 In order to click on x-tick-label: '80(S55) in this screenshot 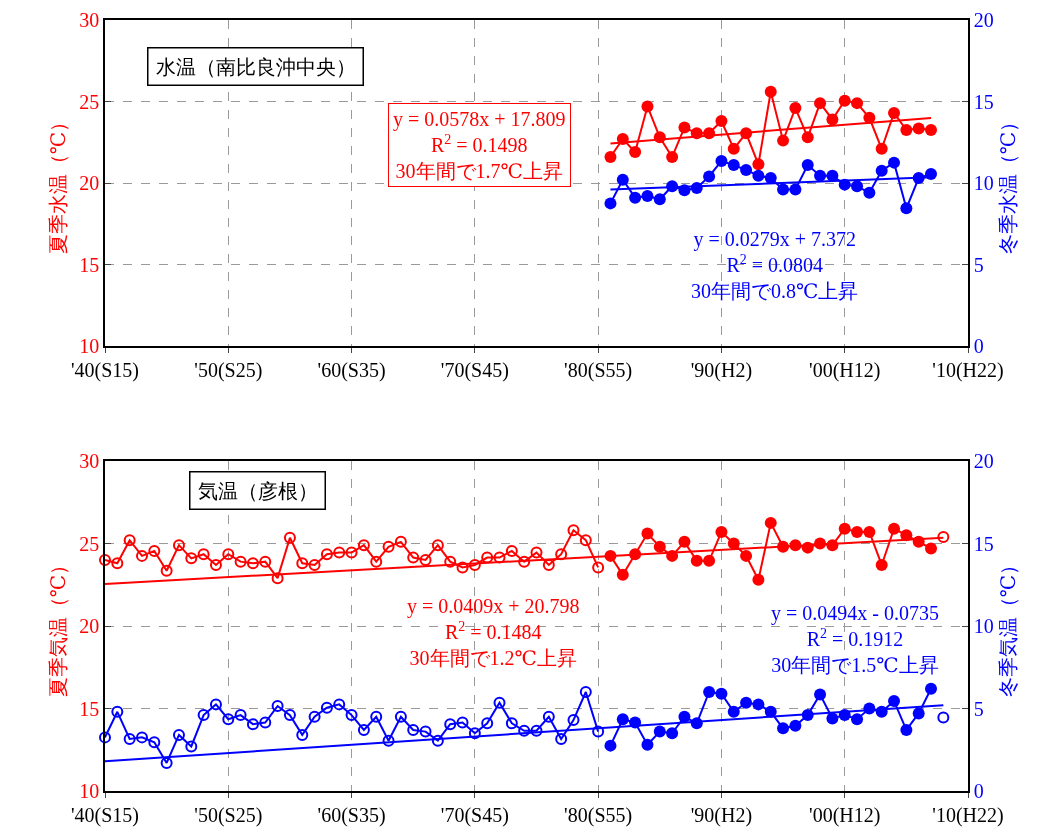, I will do `click(598, 815)`.